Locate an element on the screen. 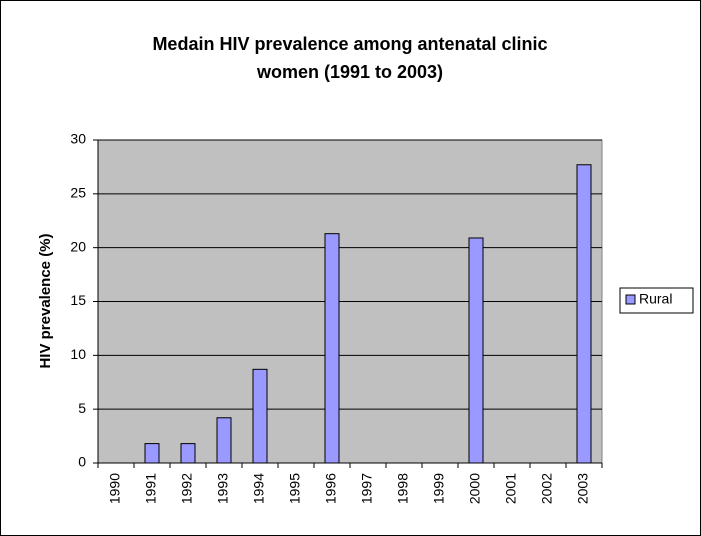 This screenshot has width=701, height=536. x-tick-label: 2001 is located at coordinates (511, 488).